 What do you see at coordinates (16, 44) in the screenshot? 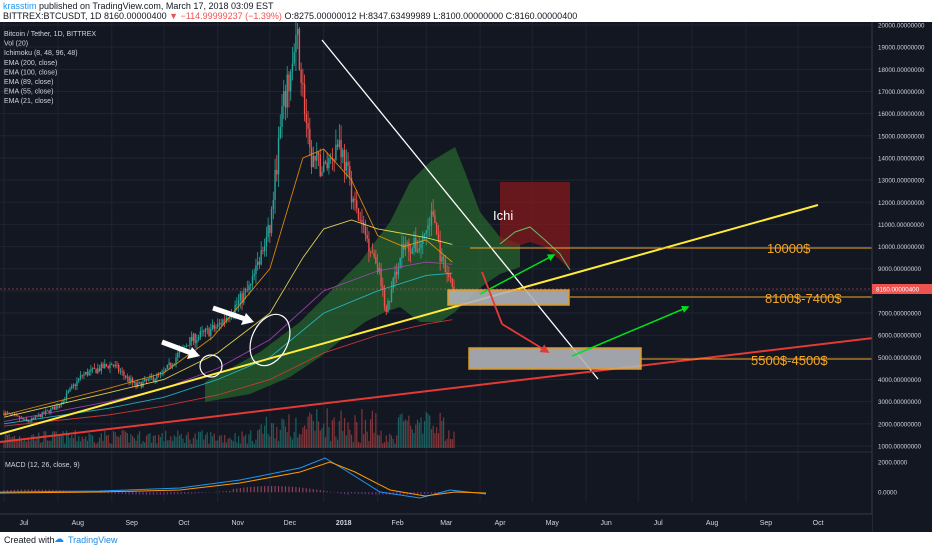
I see `legend-item: Vol (20)` at bounding box center [16, 44].